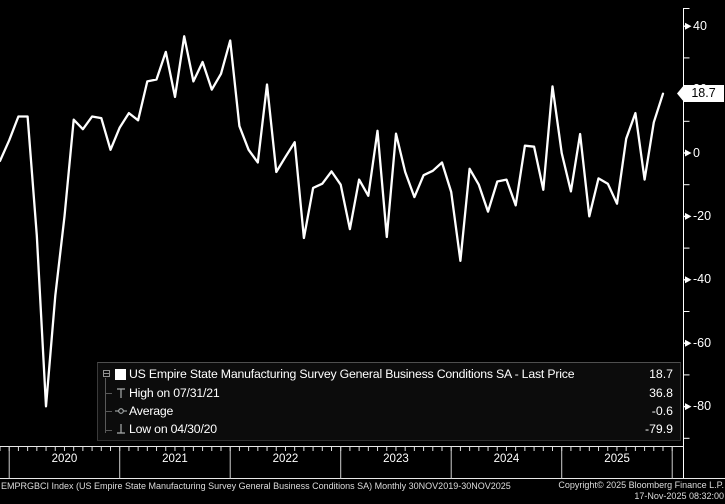 This screenshot has width=725, height=504. What do you see at coordinates (105, 405) in the screenshot?
I see `legend-tree-line` at bounding box center [105, 405].